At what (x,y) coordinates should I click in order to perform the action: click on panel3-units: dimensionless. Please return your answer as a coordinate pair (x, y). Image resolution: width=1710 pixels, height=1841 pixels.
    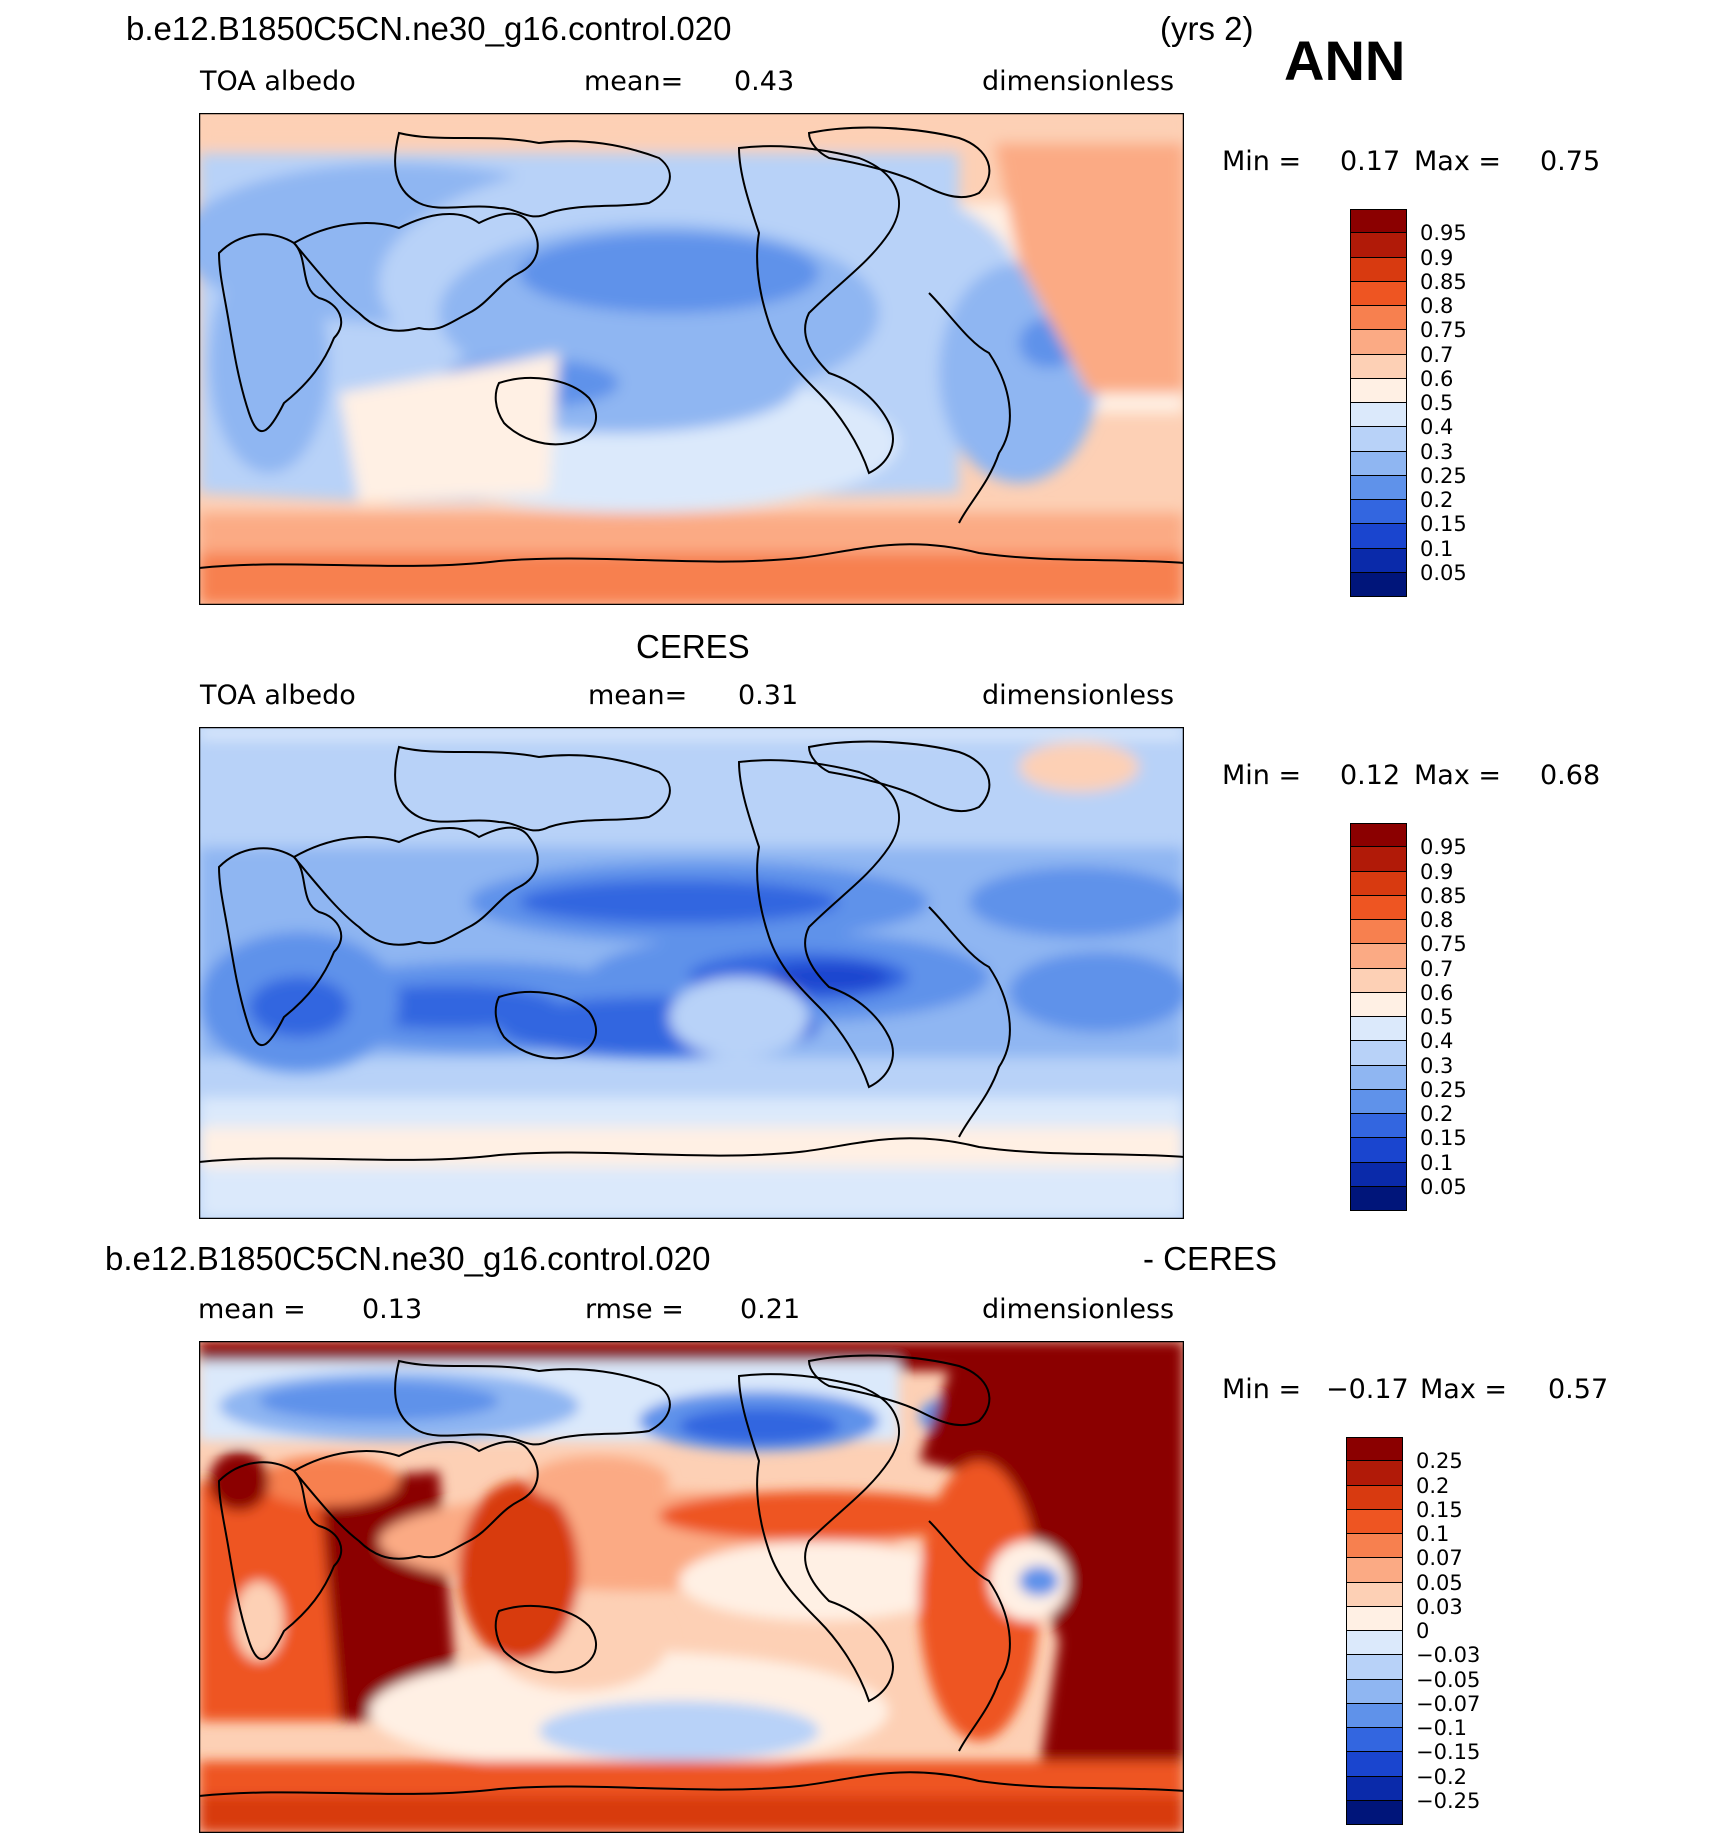
    Looking at the image, I should click on (1078, 1309).